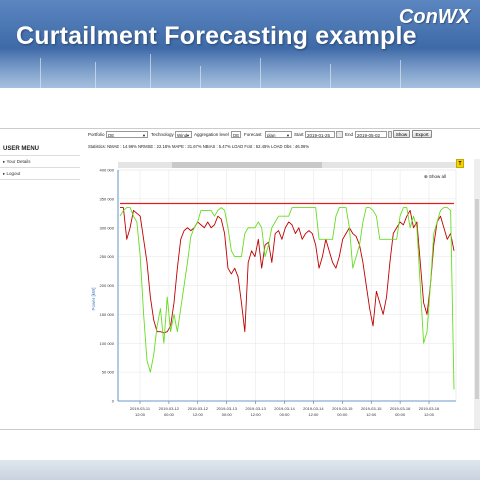  Describe the element at coordinates (401, 134) in the screenshot. I see `show-button: Show` at that location.